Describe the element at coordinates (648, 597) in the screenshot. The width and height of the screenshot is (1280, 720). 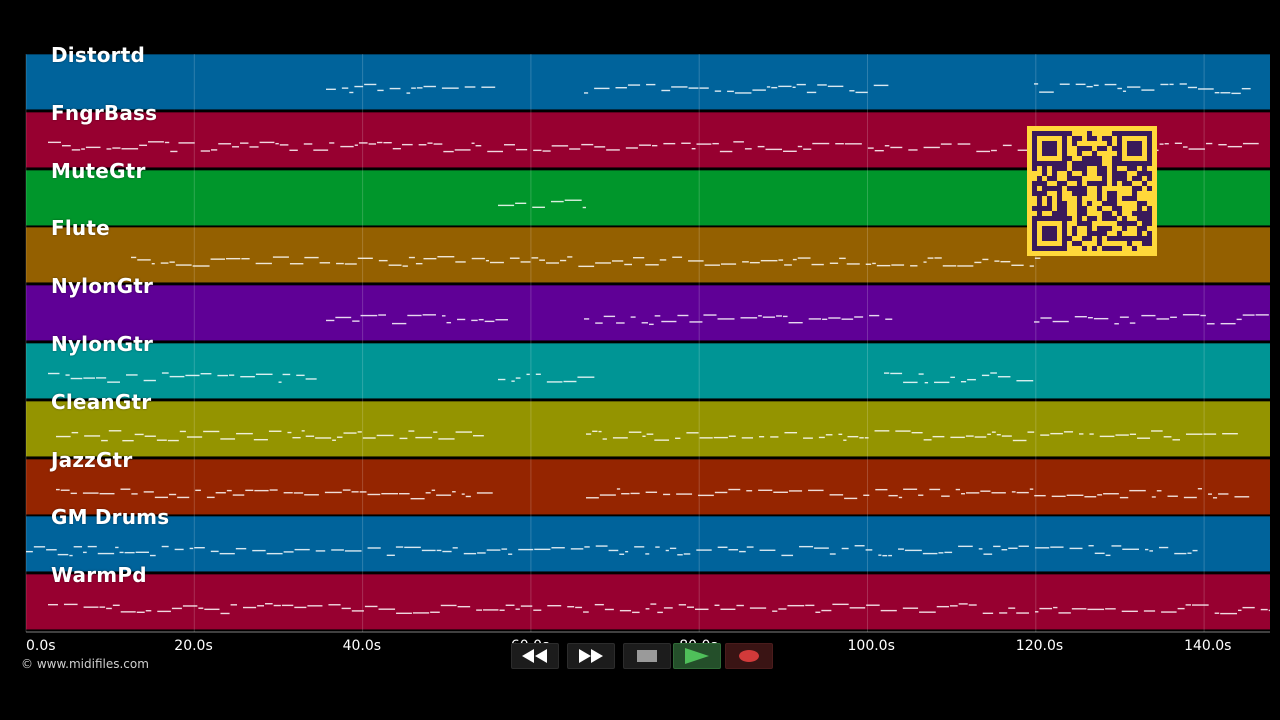
I see `track-lane: WarmPd` at that location.